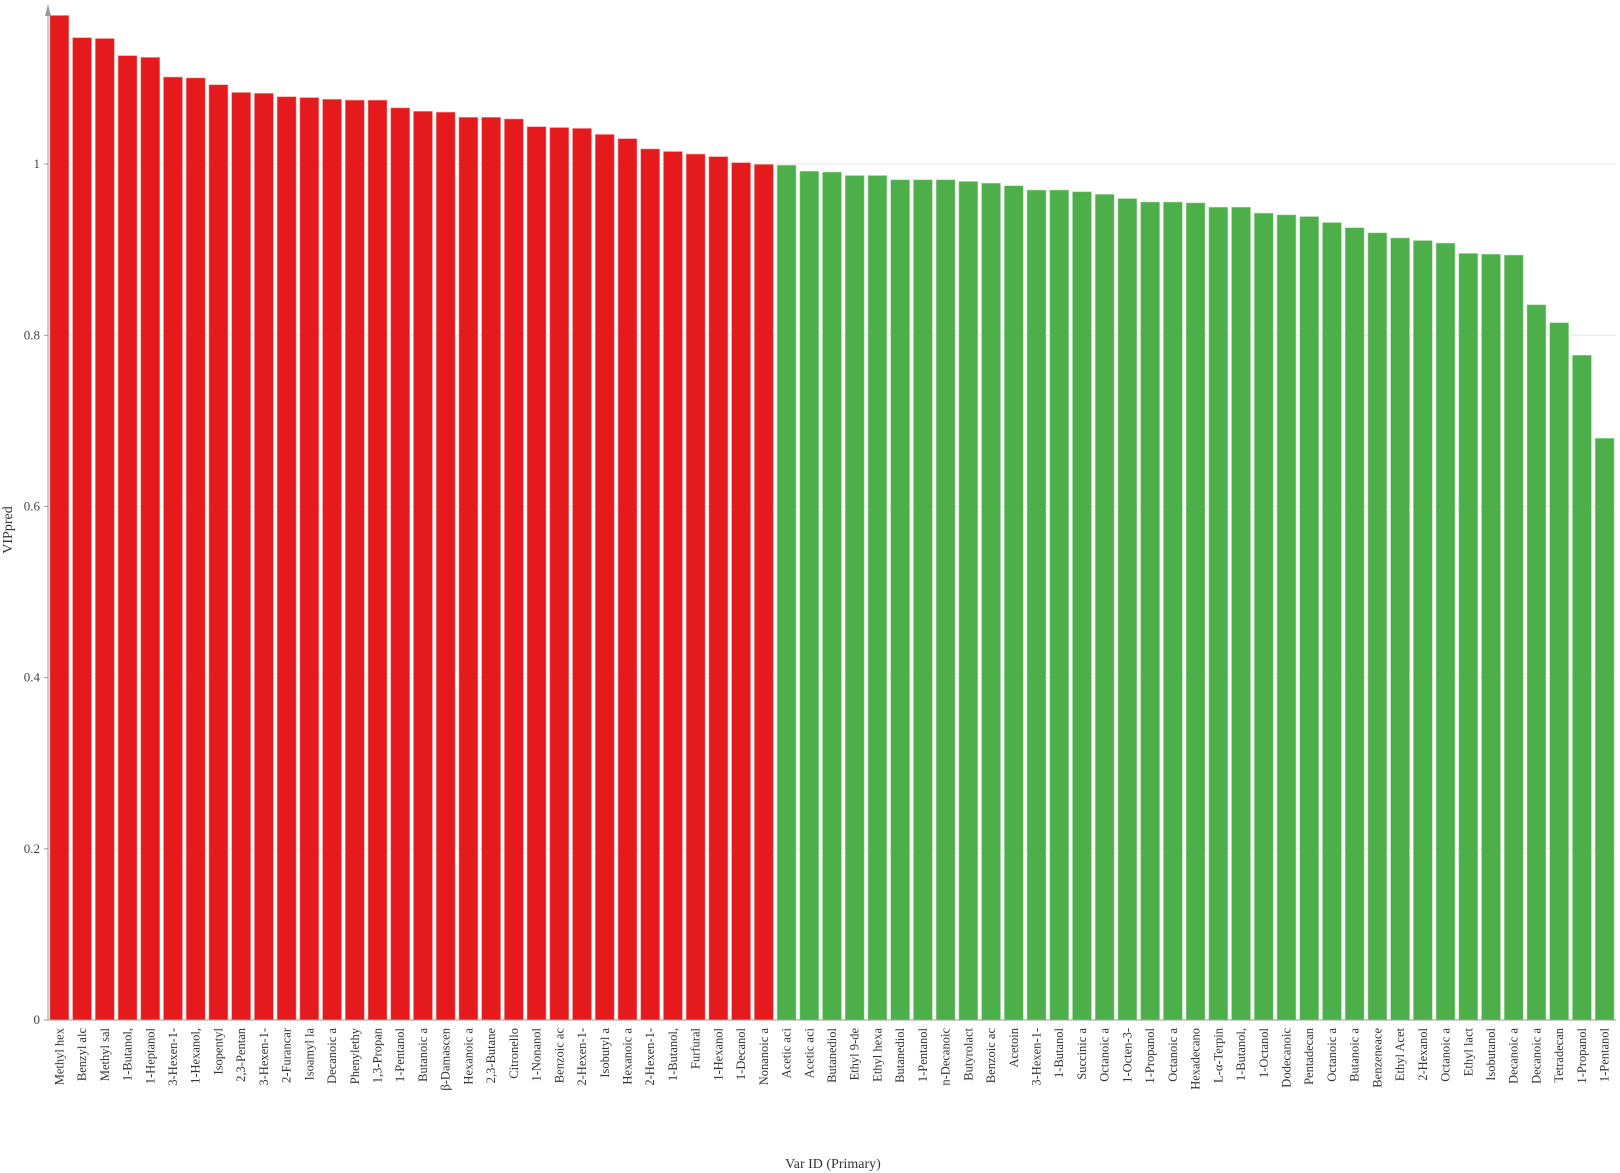 Image resolution: width=1620 pixels, height=1173 pixels. What do you see at coordinates (1400, 1054) in the screenshot?
I see `x-tick-label: Ethyl Acet` at bounding box center [1400, 1054].